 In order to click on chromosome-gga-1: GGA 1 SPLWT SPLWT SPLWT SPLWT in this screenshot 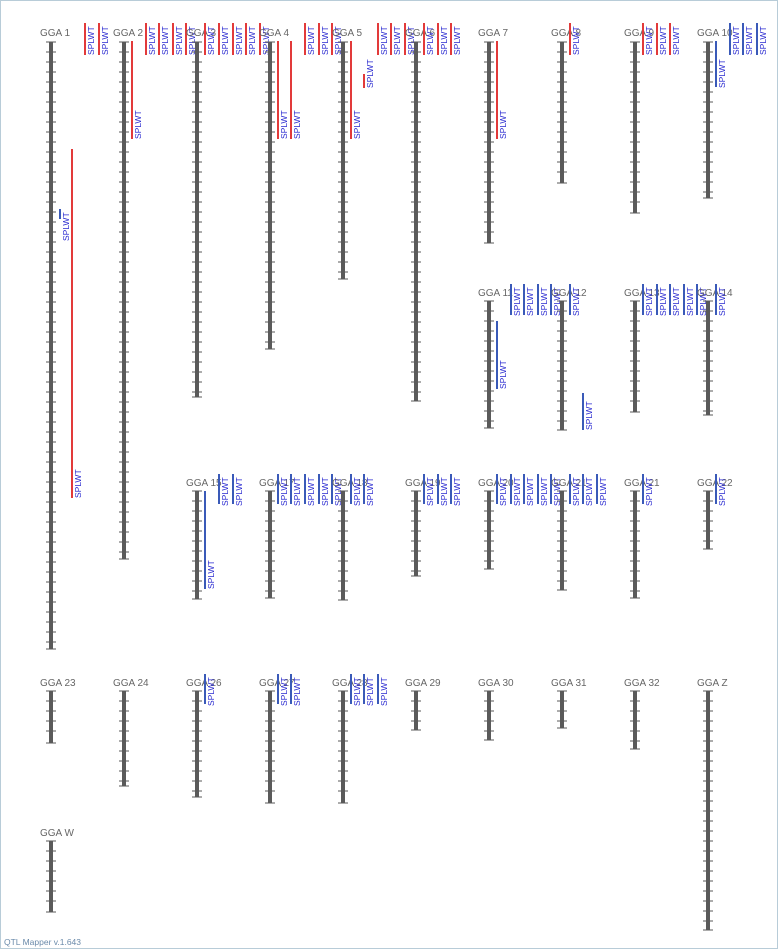, I will do `click(75, 336)`.